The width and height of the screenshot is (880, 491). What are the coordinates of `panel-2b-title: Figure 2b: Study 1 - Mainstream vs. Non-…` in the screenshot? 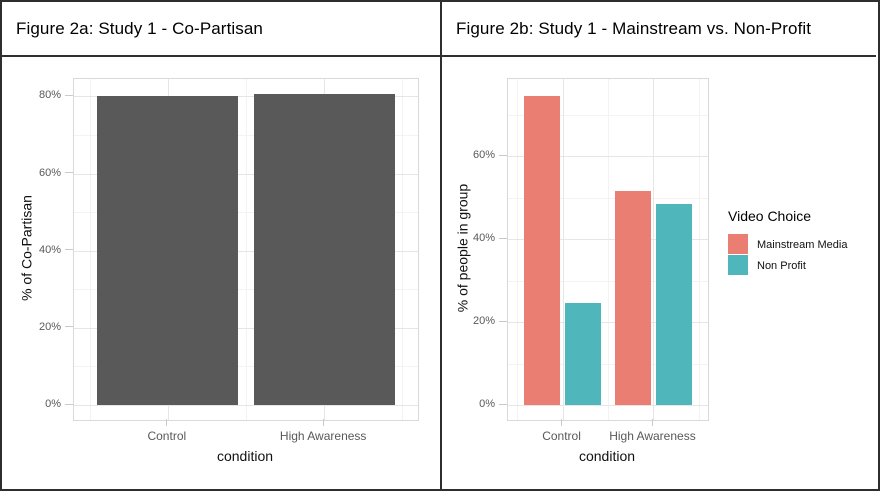 It's located at (659, 29).